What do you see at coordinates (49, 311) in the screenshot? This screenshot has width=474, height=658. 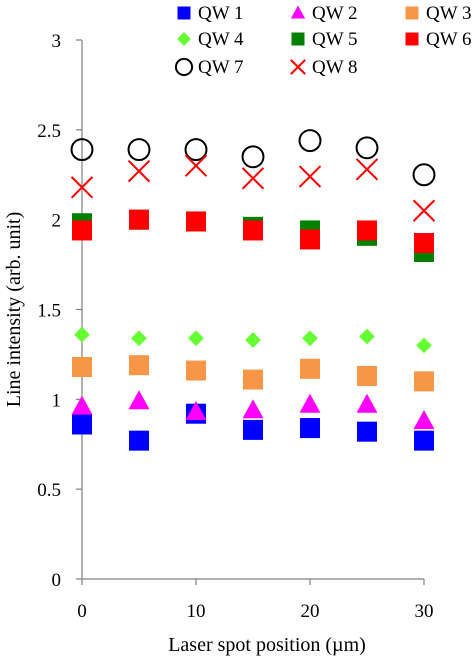 I see `y-tick-label: 1.5` at bounding box center [49, 311].